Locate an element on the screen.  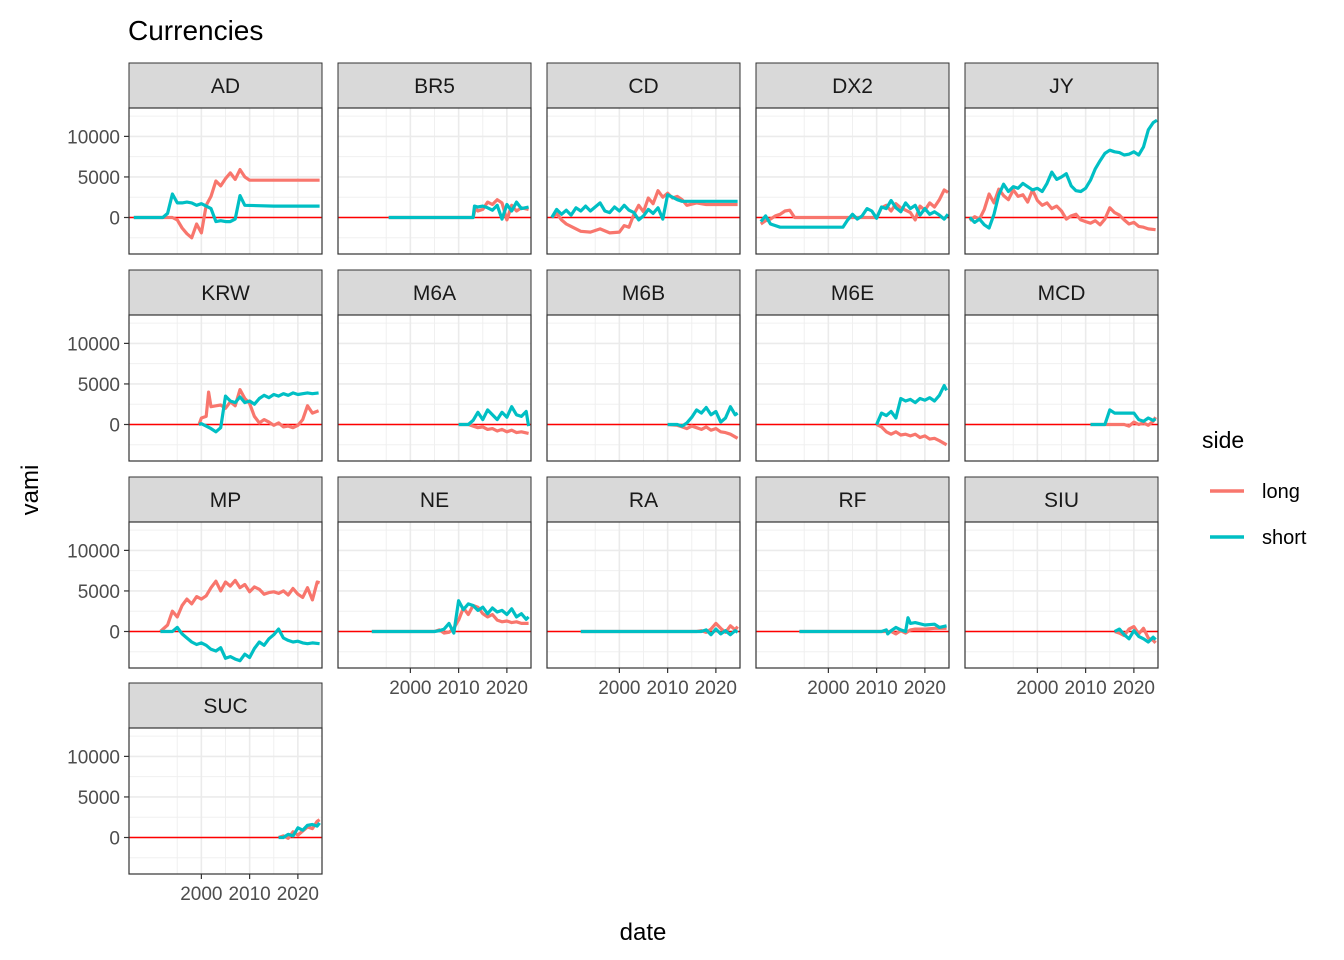
facet-cd: CD is located at coordinates (643, 158).